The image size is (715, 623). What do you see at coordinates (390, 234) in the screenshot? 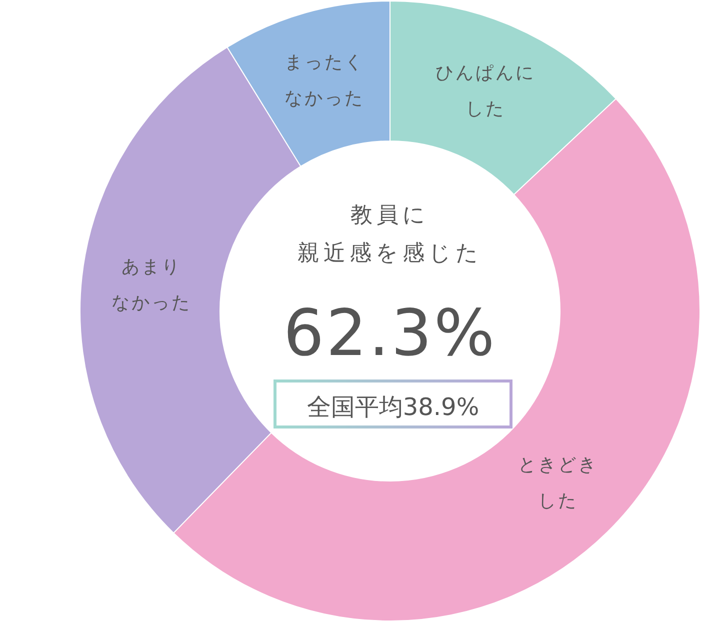
I see `text: 教員に親近感を感じた` at bounding box center [390, 234].